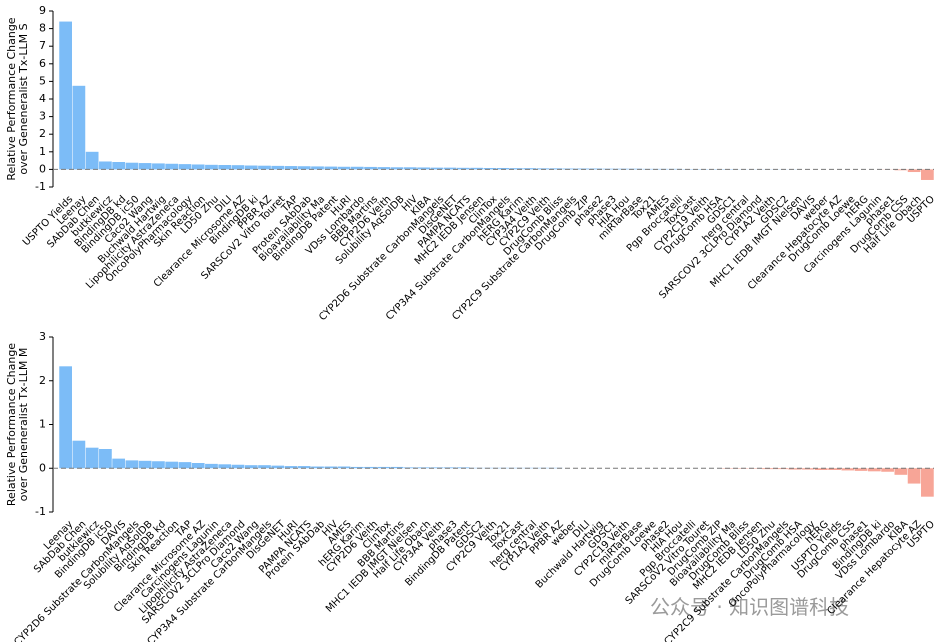 This screenshot has width=936, height=642. What do you see at coordinates (42, 28) in the screenshot?
I see `y-tick-label: 8` at bounding box center [42, 28].